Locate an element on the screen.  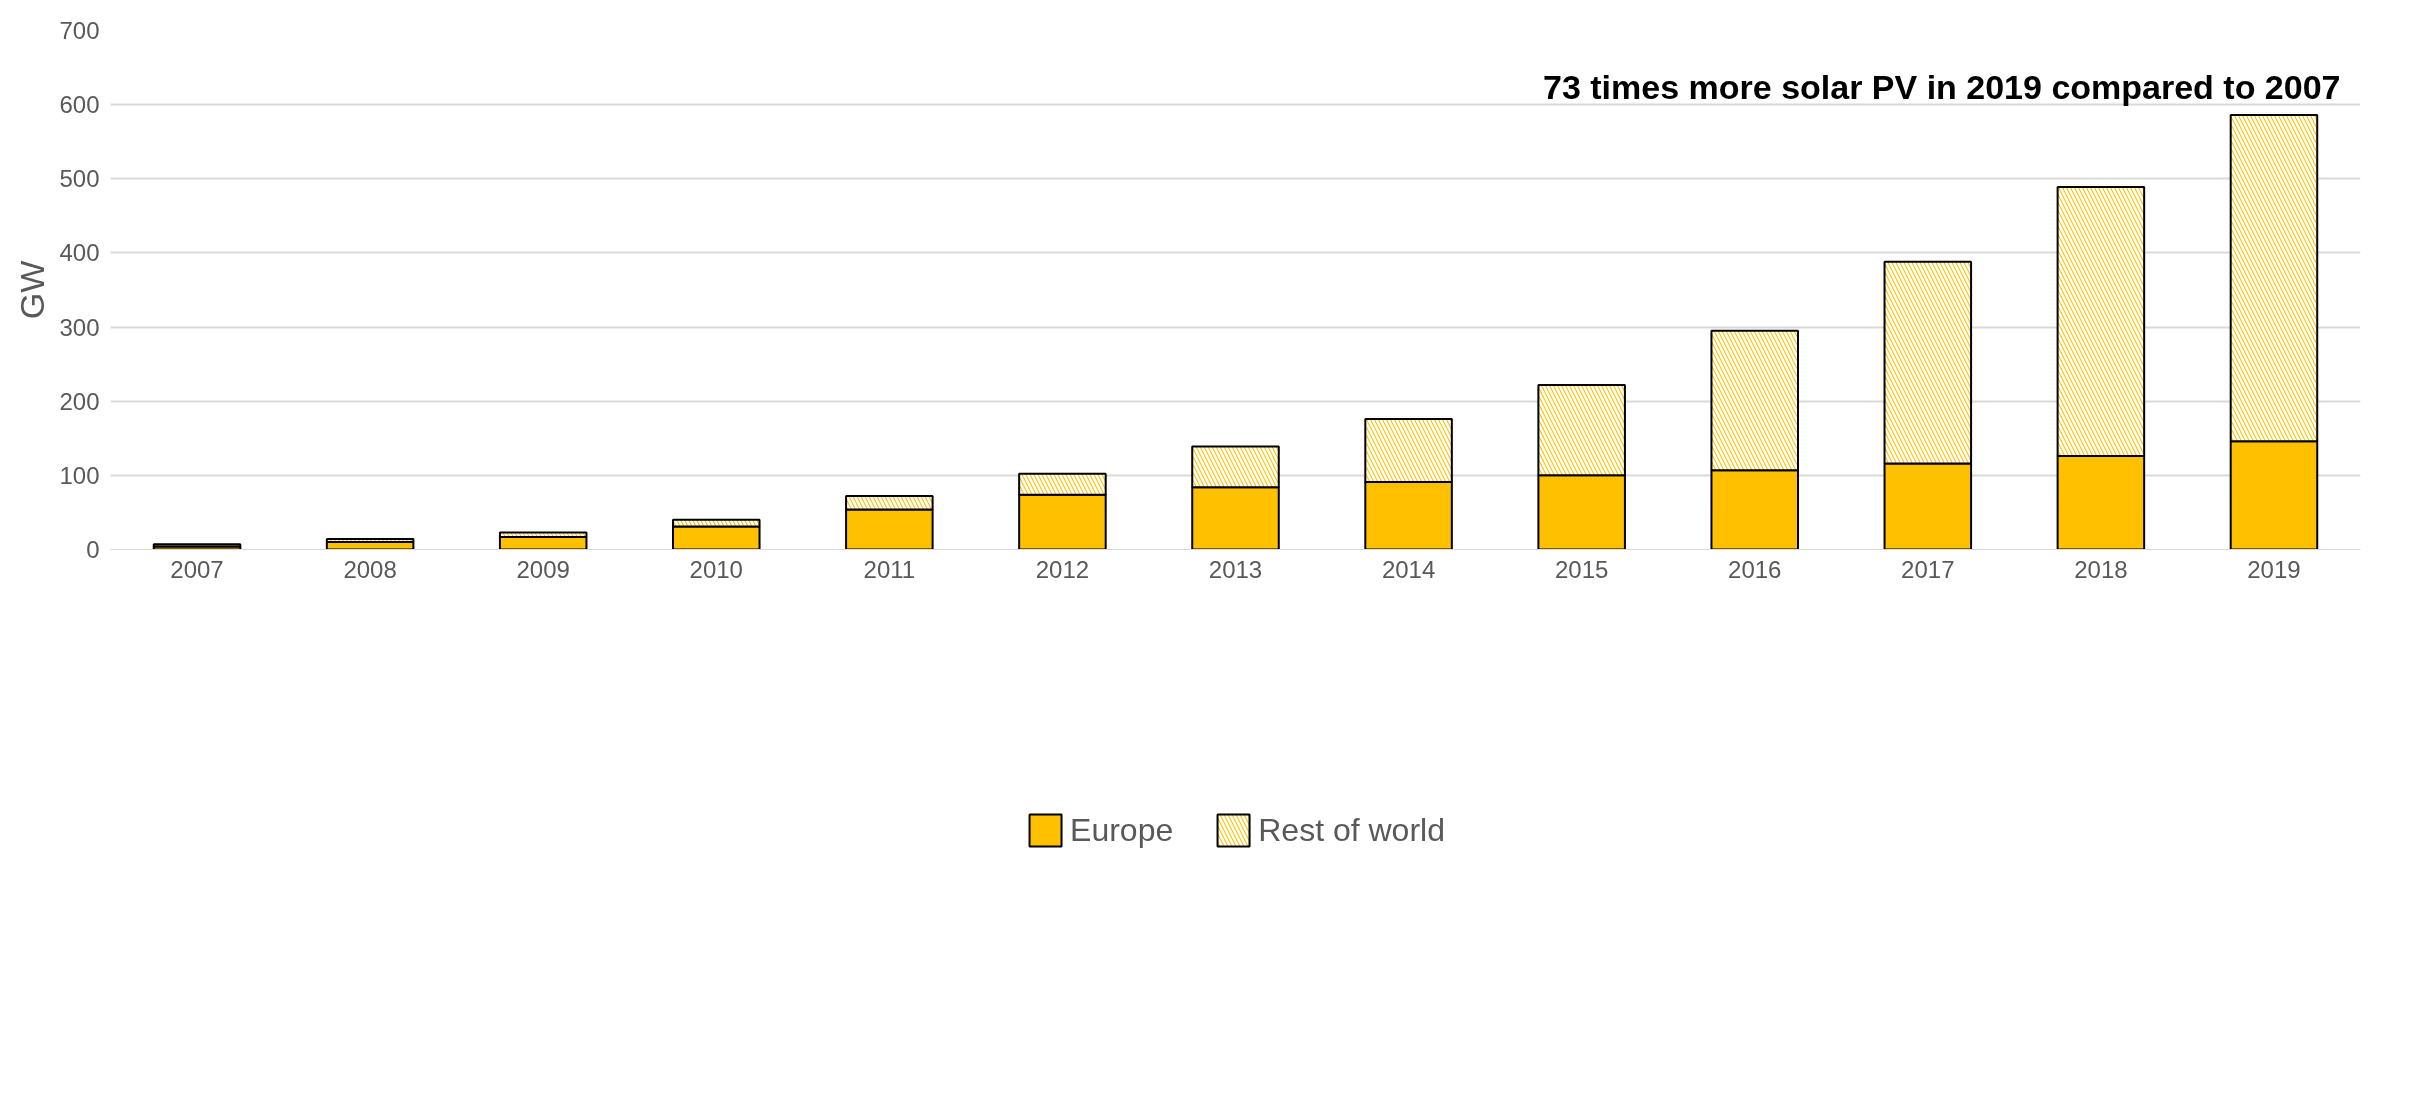
y-tick-label: 100 is located at coordinates (79, 475).